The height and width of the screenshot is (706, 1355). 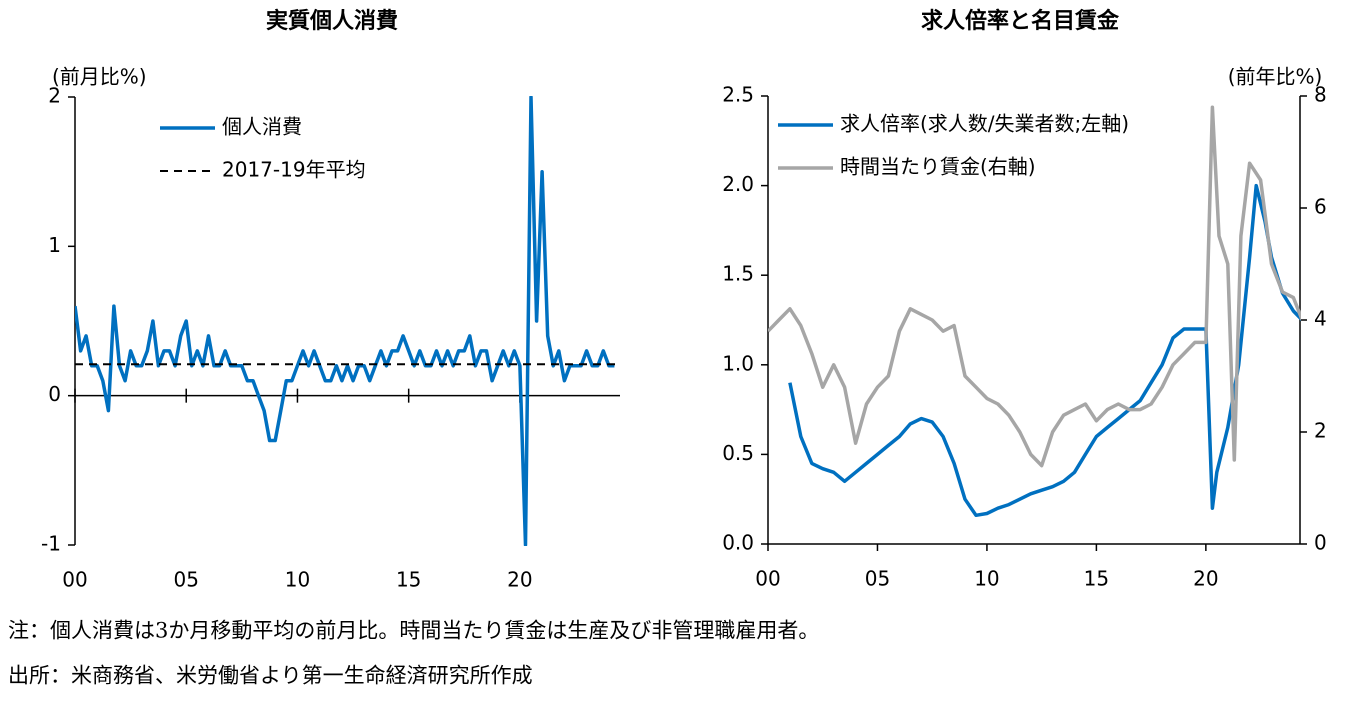 I want to click on chart-title: 求人倍率と名目賃金, so click(x=1020, y=21).